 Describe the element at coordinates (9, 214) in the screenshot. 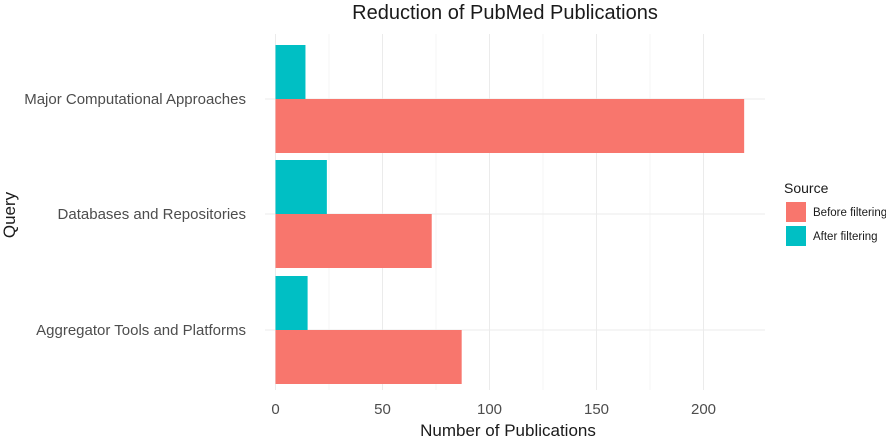

I see `y-axis-title: Query` at that location.